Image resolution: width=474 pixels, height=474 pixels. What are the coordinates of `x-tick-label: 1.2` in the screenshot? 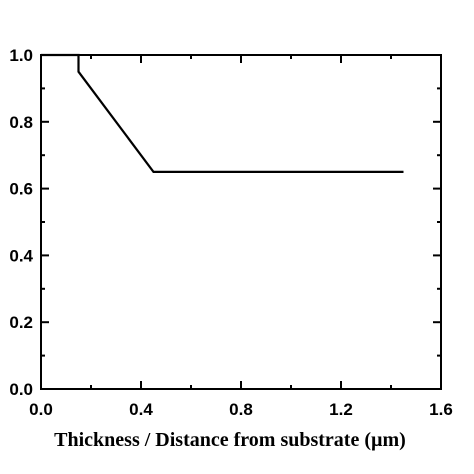 It's located at (341, 409).